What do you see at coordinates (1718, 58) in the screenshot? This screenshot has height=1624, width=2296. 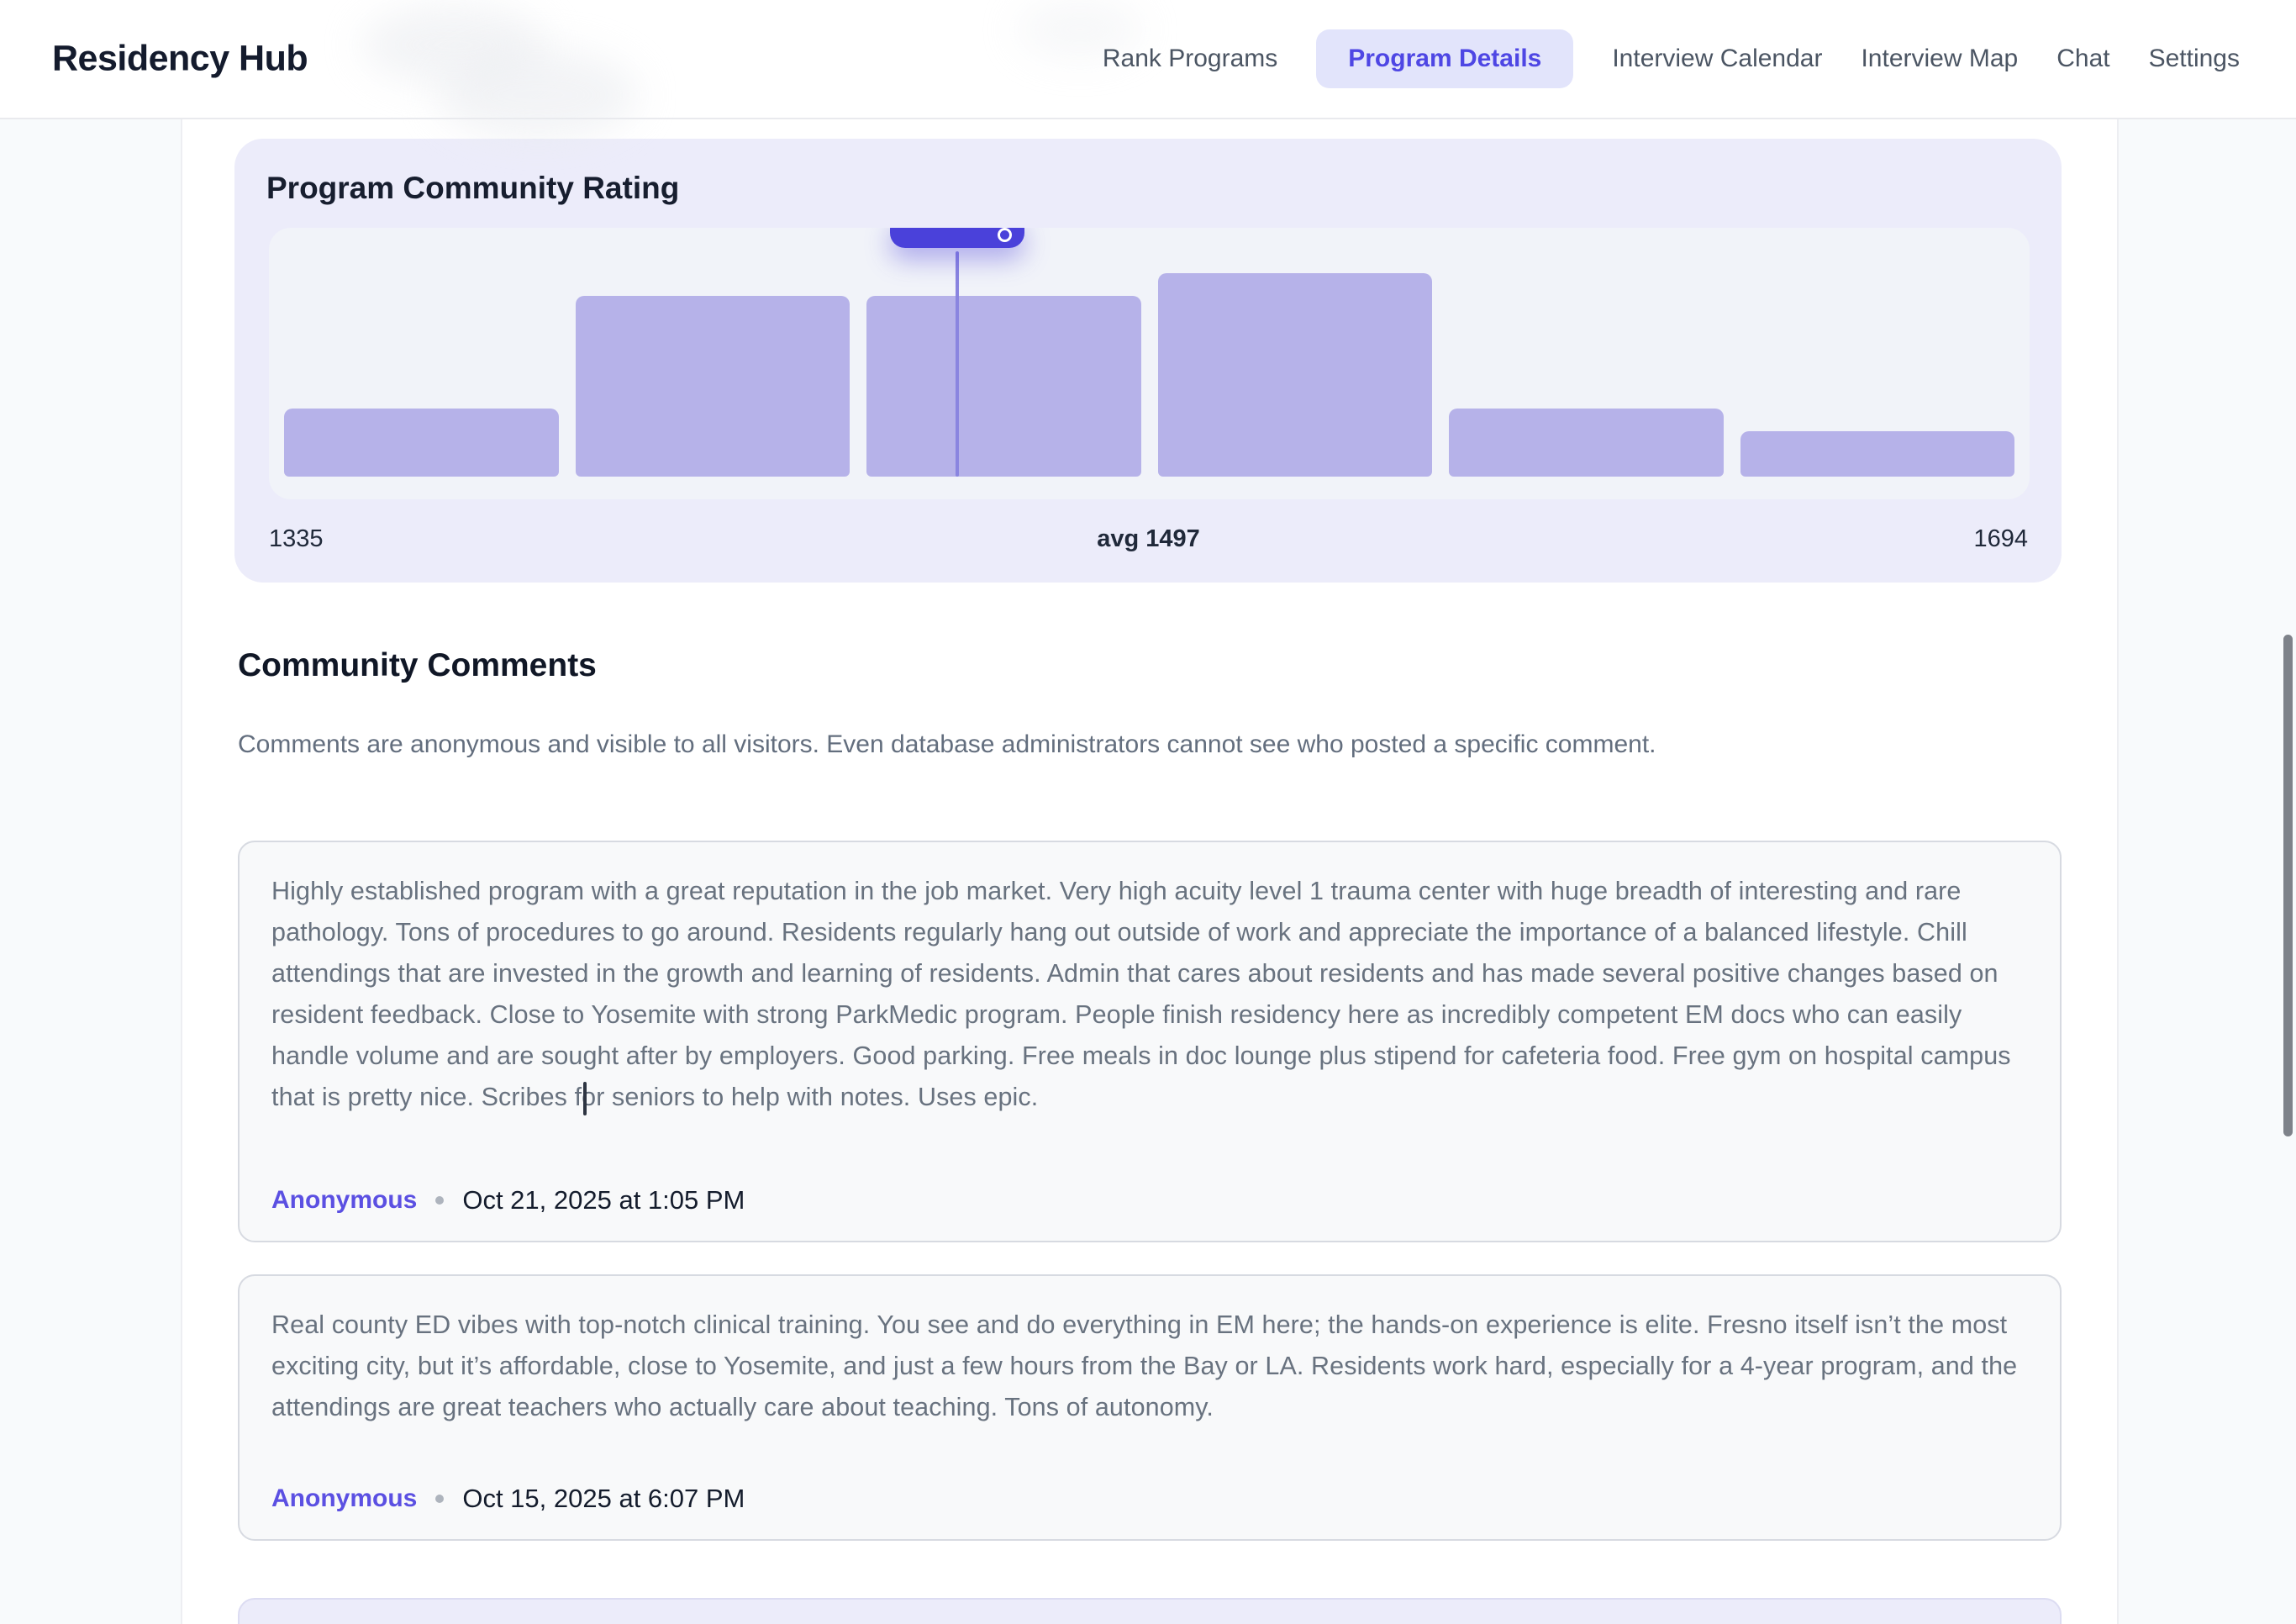 I see `nav-interview-calendar: Interview Calendar` at bounding box center [1718, 58].